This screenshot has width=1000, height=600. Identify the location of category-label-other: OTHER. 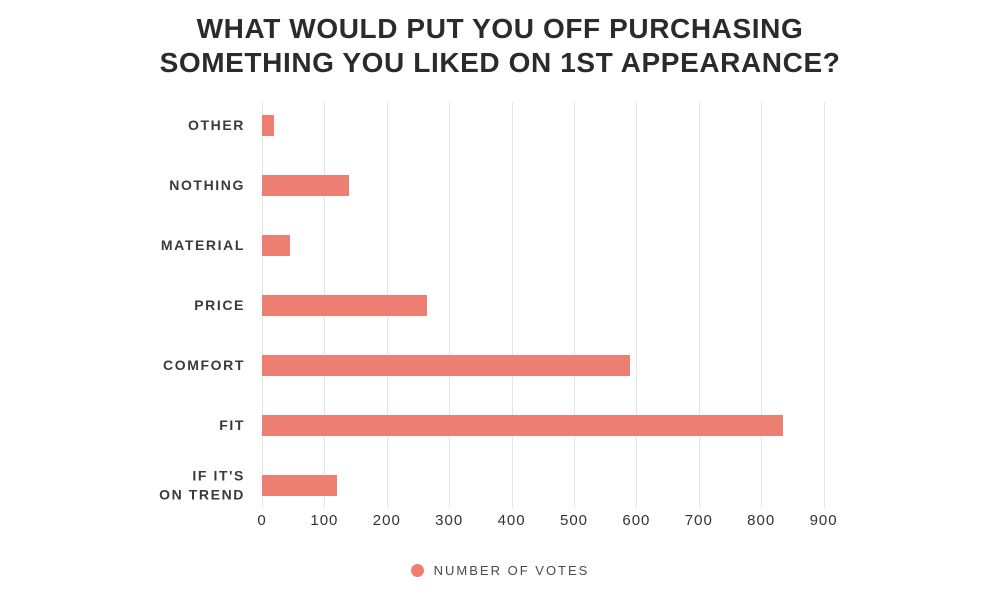
(216, 124).